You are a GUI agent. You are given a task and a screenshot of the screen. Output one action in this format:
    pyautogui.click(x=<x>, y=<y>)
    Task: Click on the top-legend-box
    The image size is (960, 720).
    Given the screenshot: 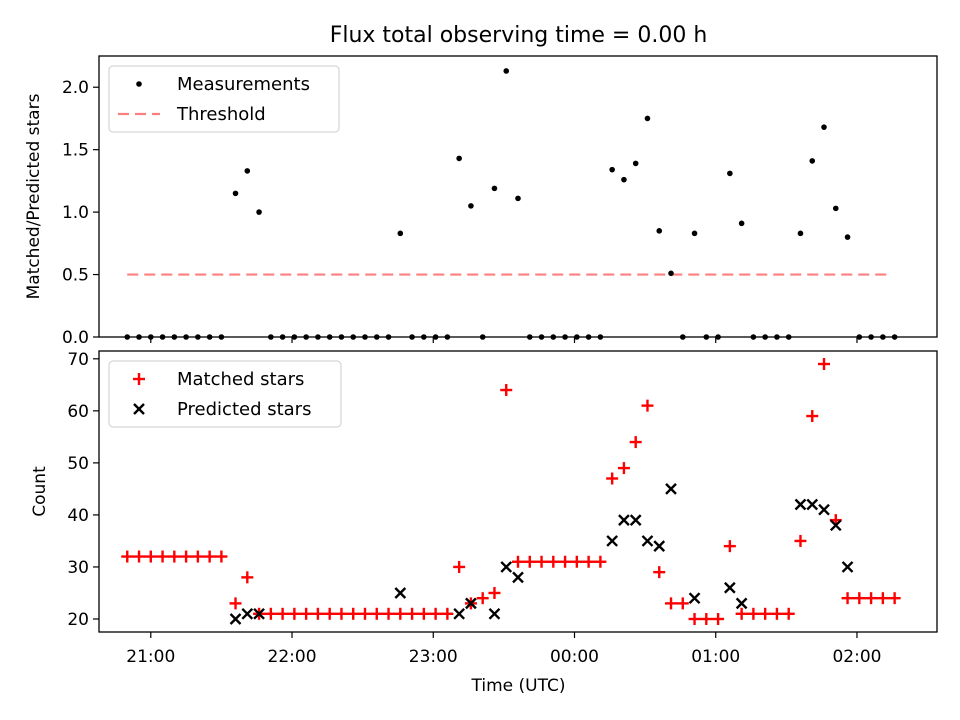 What is the action you would take?
    pyautogui.click(x=224, y=99)
    